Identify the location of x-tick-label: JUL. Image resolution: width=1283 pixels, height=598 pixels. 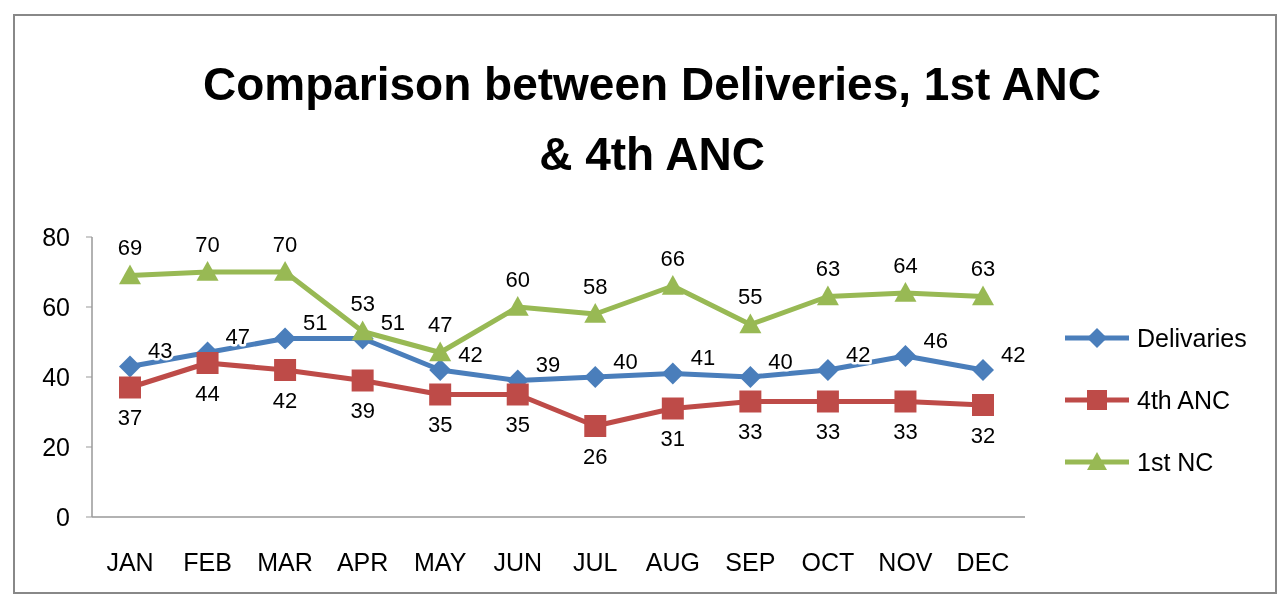
(595, 561).